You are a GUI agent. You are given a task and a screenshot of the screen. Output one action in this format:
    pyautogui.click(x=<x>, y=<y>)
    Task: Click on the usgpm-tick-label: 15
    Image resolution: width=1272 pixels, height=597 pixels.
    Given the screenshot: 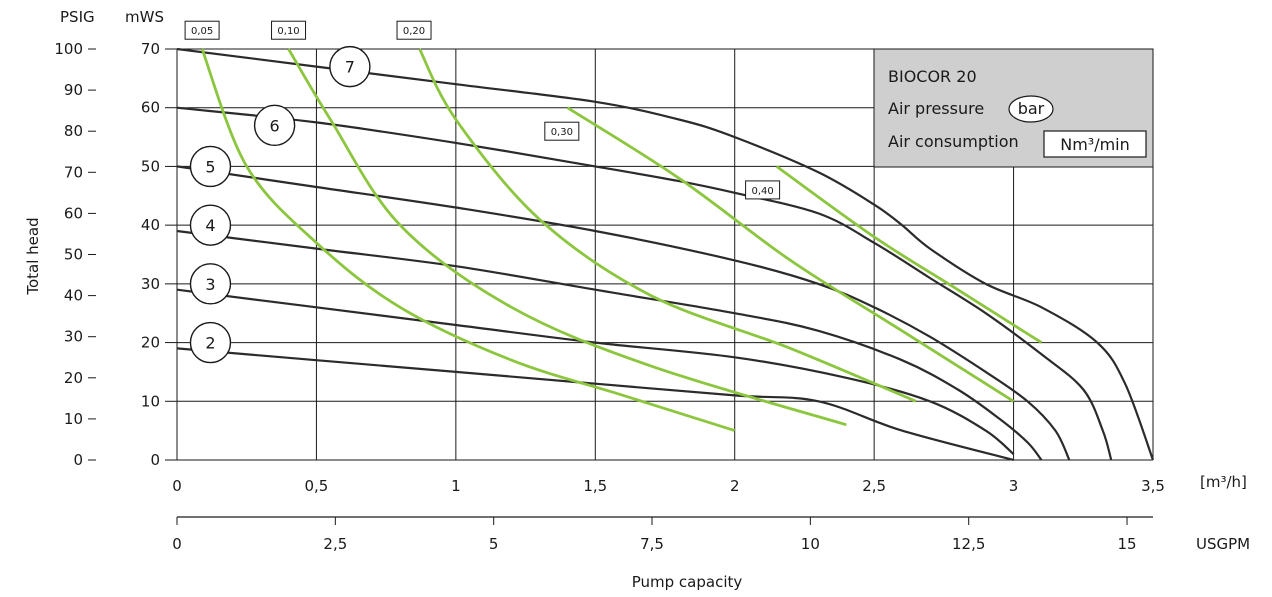 What is the action you would take?
    pyautogui.click(x=1126, y=544)
    